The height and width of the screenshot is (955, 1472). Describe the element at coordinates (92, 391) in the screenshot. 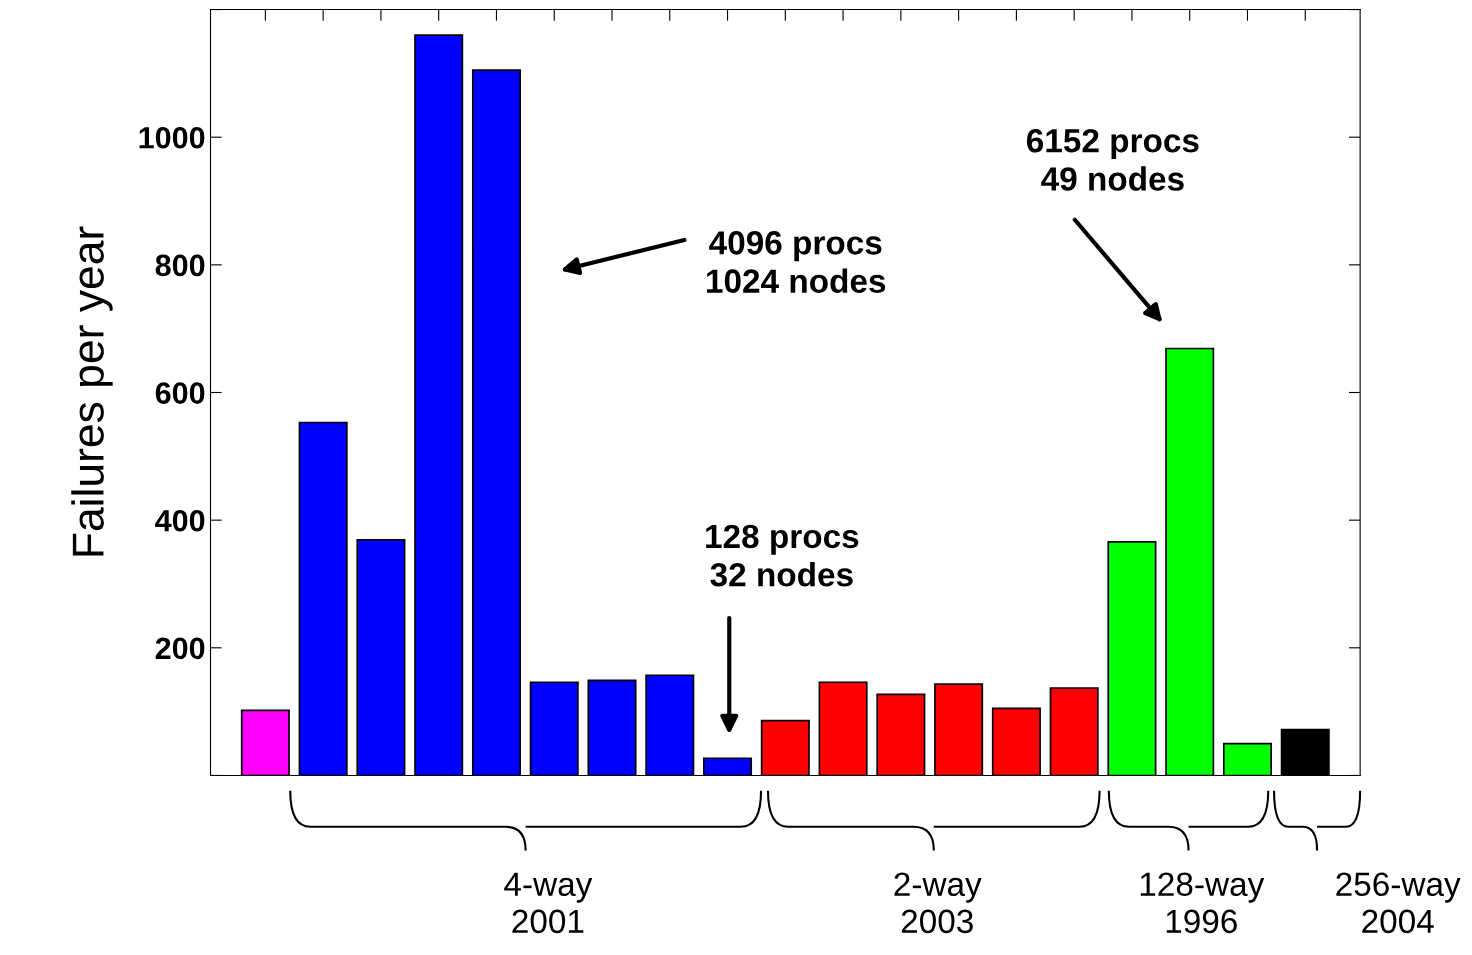

I see `y-axis-title: Failures per year` at that location.